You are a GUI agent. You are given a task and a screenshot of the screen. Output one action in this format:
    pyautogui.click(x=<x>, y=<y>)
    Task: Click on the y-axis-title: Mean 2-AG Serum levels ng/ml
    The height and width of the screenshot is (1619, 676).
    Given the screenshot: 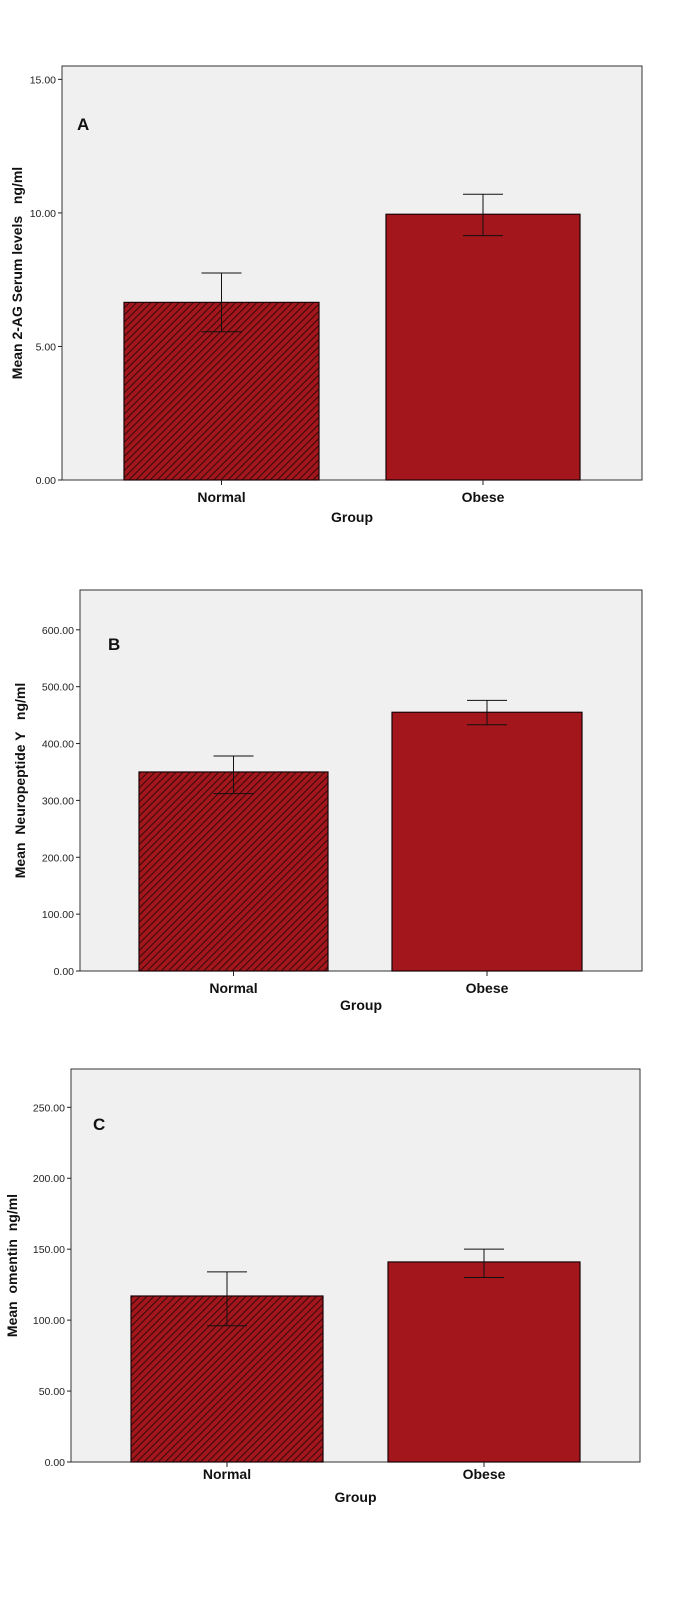 What is the action you would take?
    pyautogui.click(x=17, y=273)
    